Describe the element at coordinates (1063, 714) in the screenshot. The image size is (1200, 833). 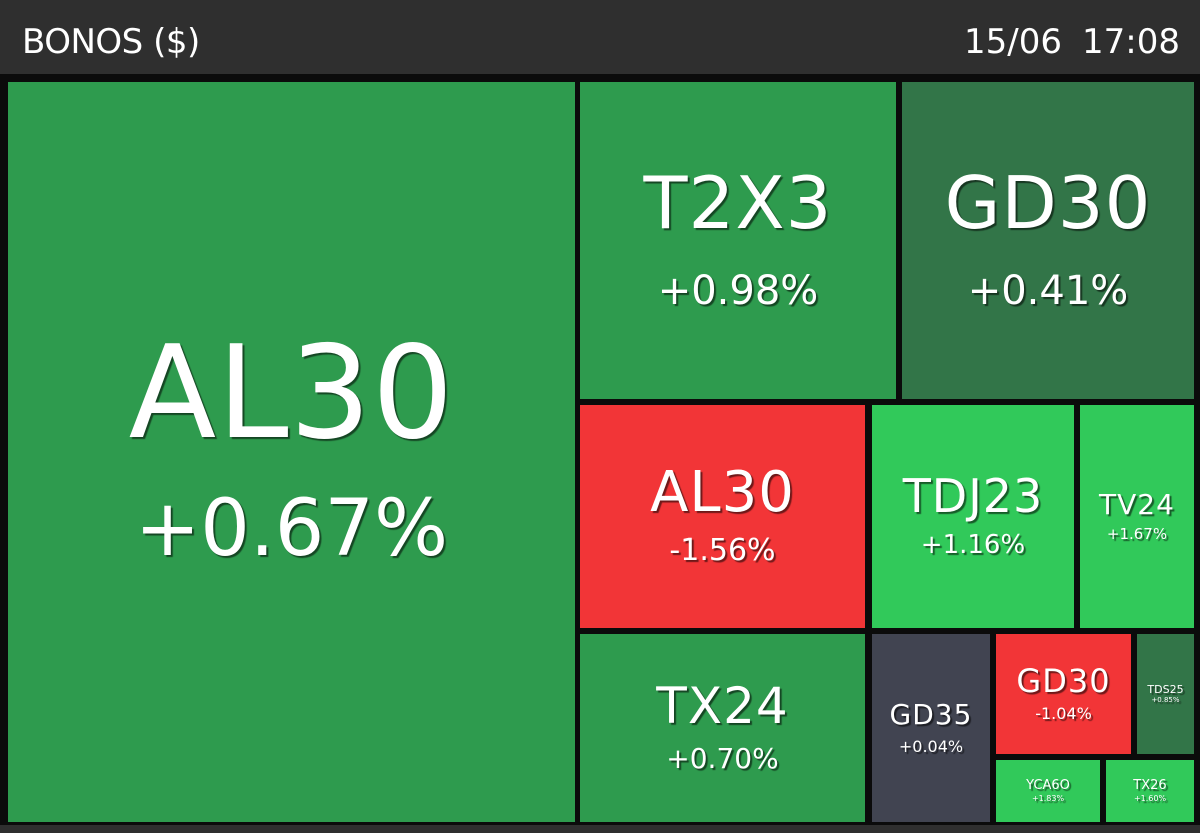
I see `tile-change: -1.04%` at that location.